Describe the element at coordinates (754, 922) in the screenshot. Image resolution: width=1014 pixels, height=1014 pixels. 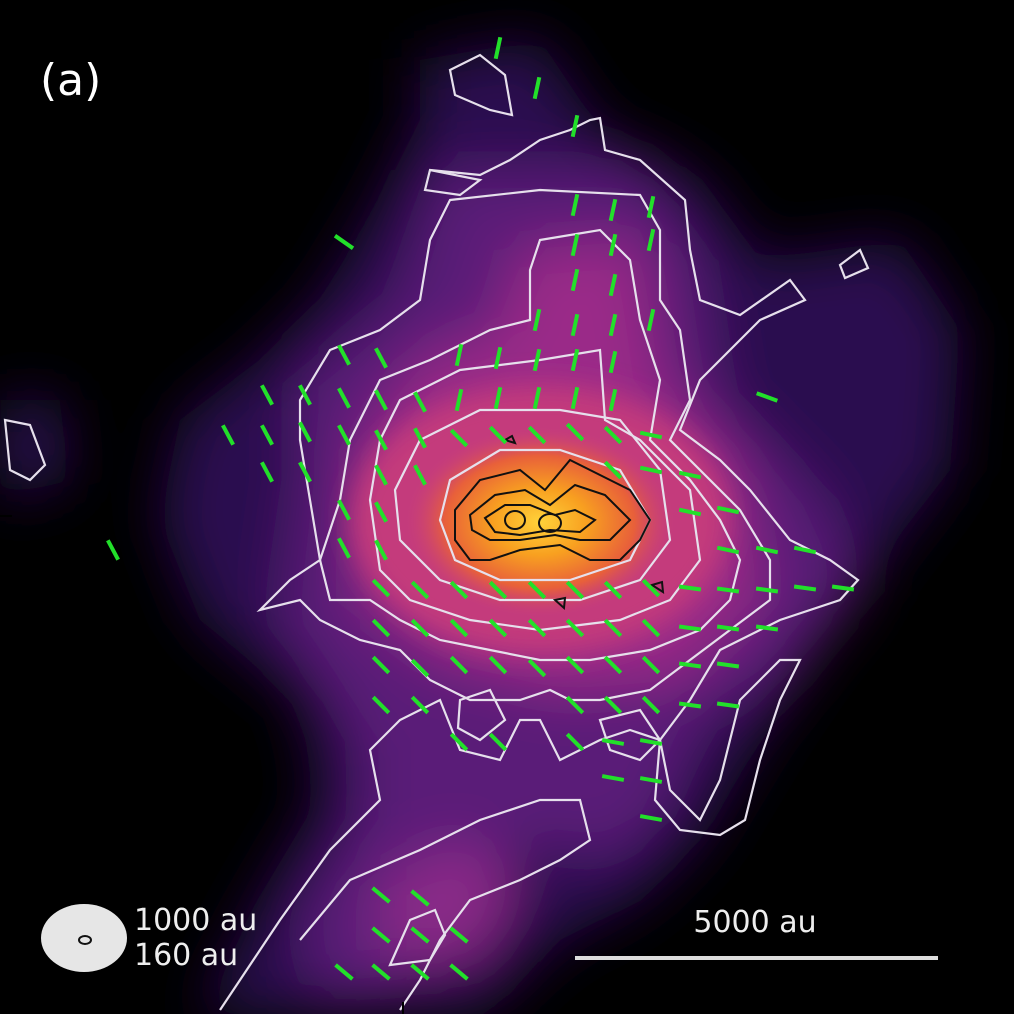
I see `scale-bar-label: 5000 au` at that location.